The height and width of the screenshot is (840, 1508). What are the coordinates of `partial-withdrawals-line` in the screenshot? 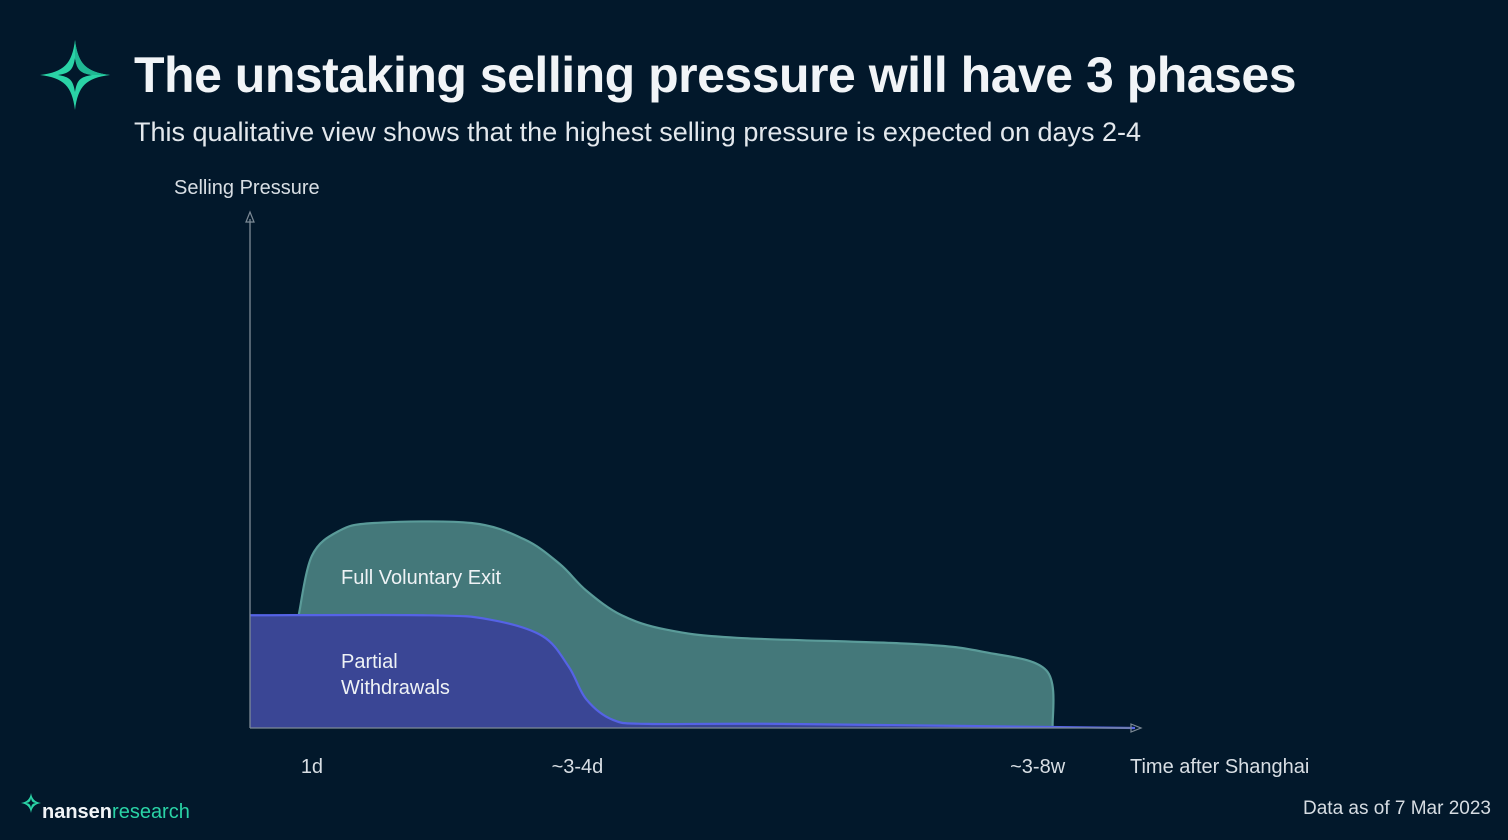 It's located at (692, 671).